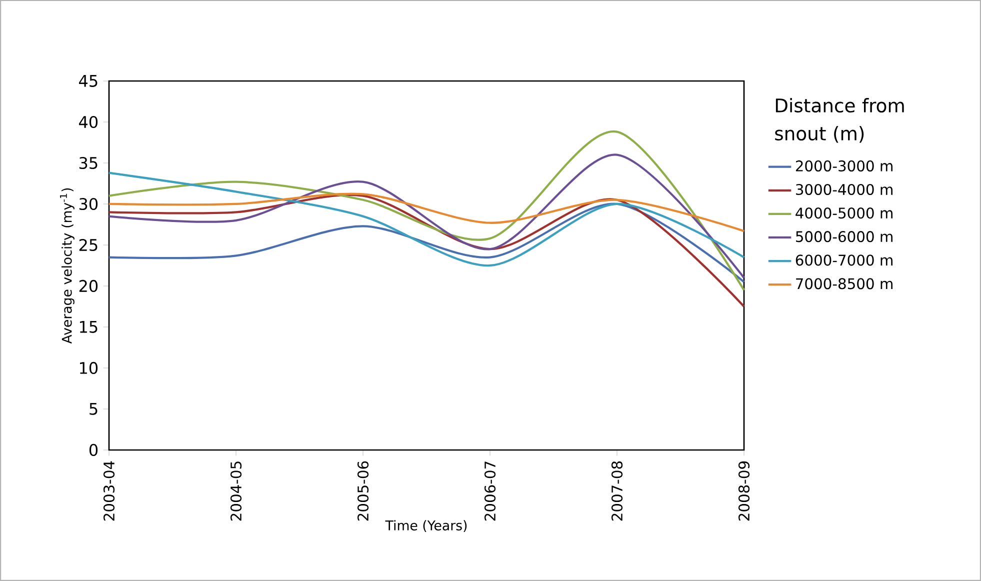  Describe the element at coordinates (844, 190) in the screenshot. I see `legend-label: 3000-4000 m` at that location.